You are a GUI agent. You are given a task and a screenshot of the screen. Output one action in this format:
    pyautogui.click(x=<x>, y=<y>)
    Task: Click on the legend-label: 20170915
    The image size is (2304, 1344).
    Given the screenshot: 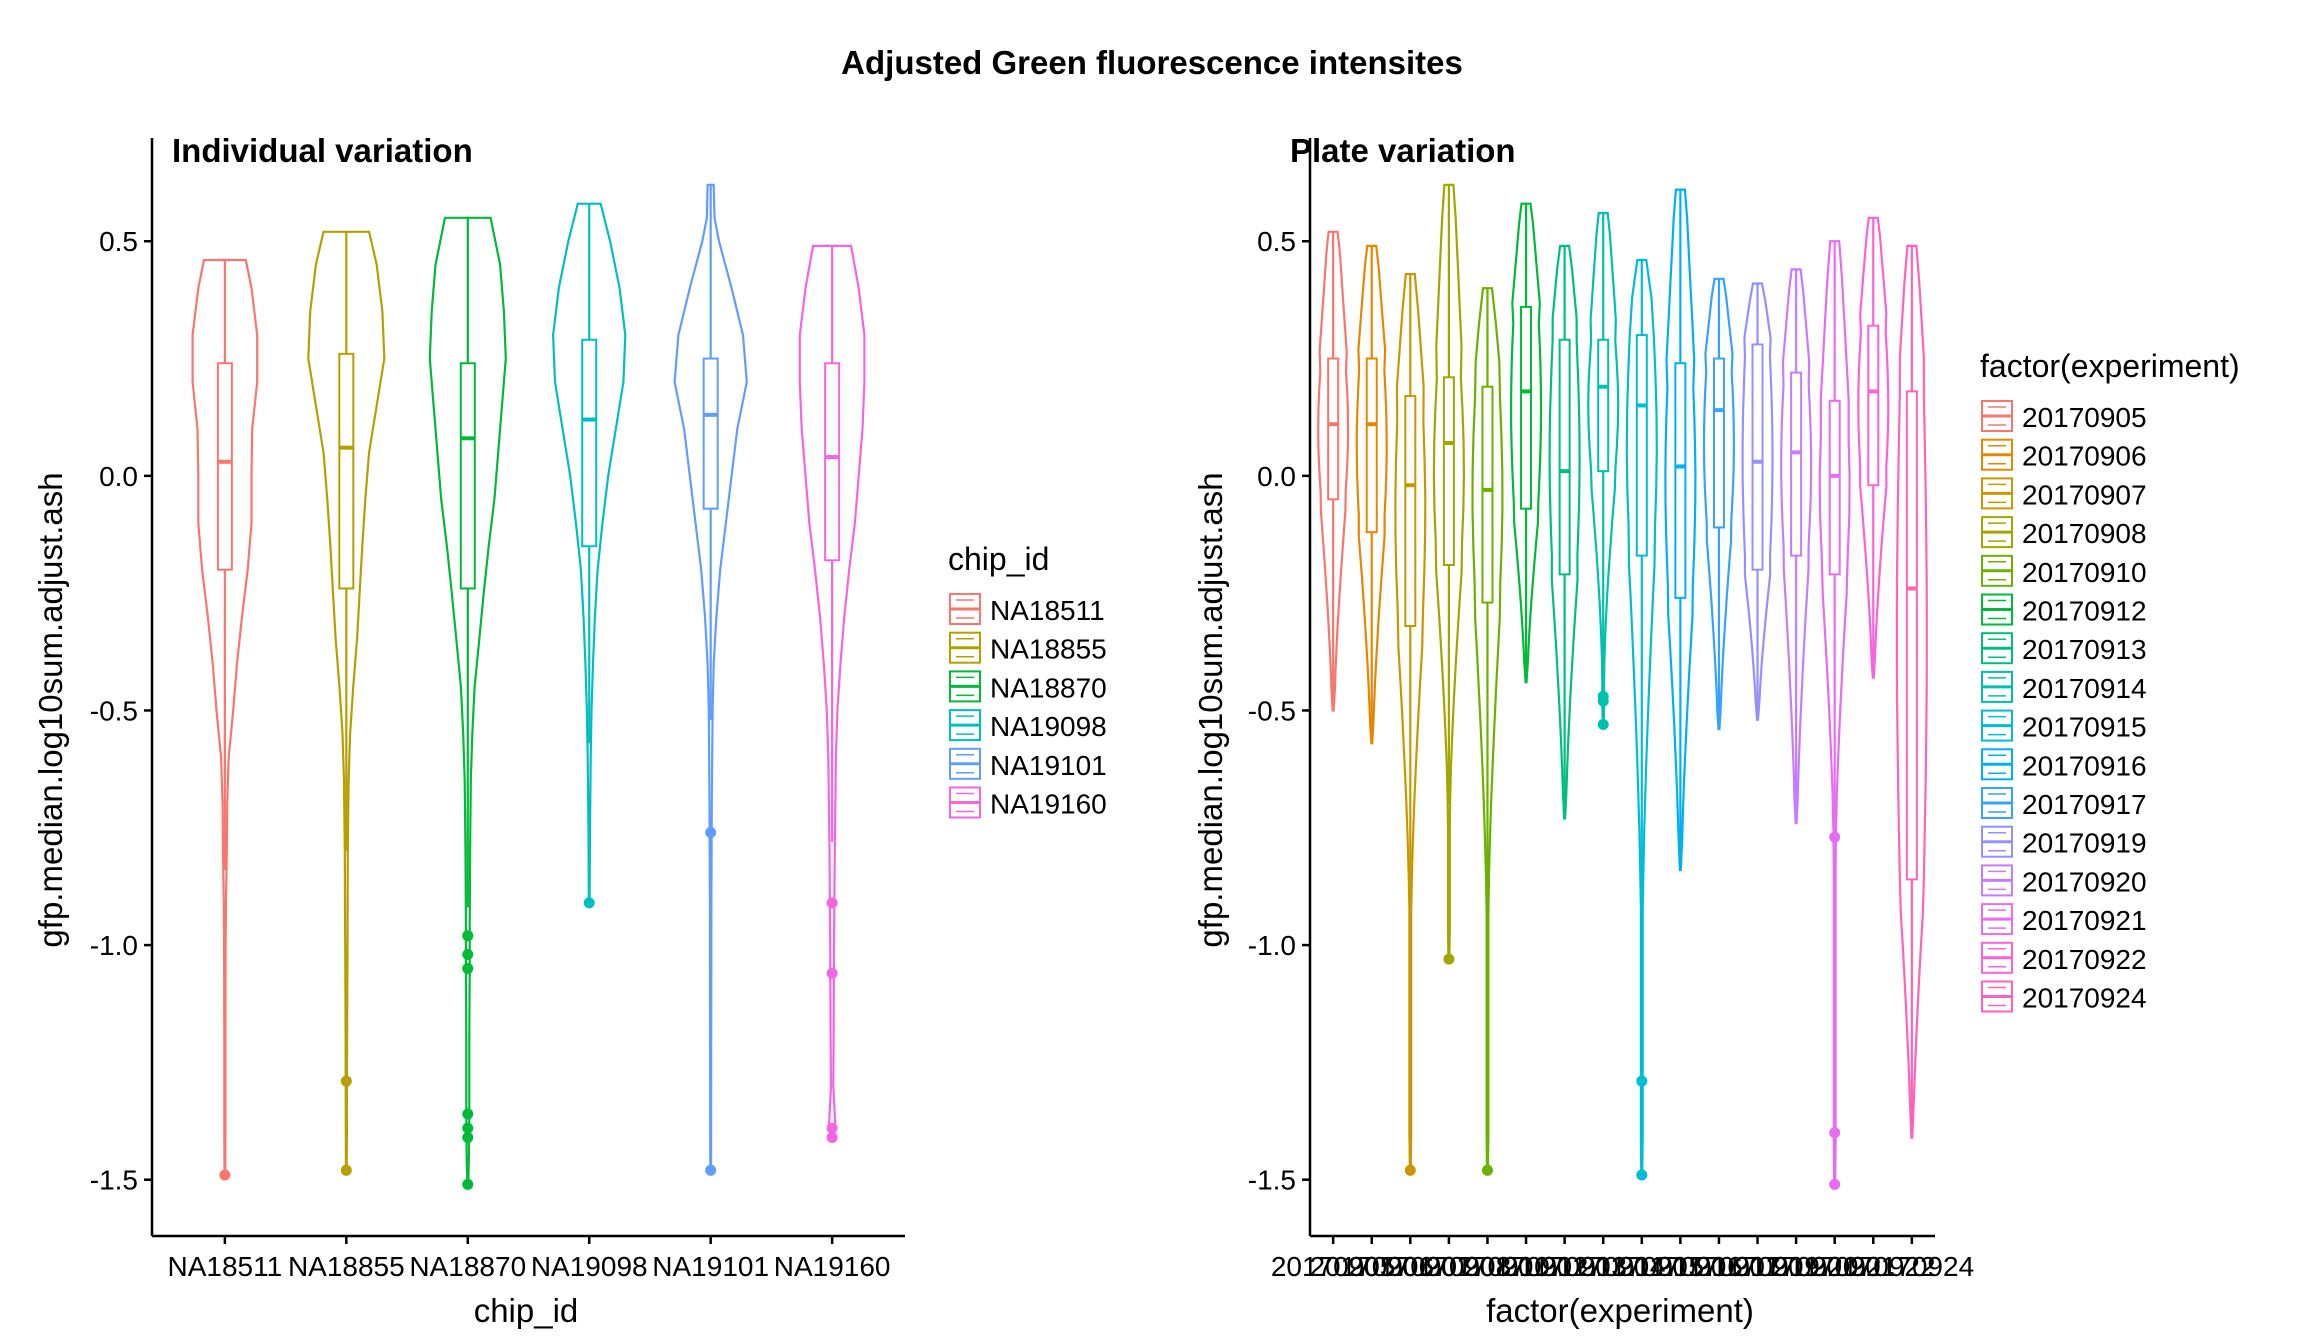 What is the action you would take?
    pyautogui.click(x=2084, y=727)
    